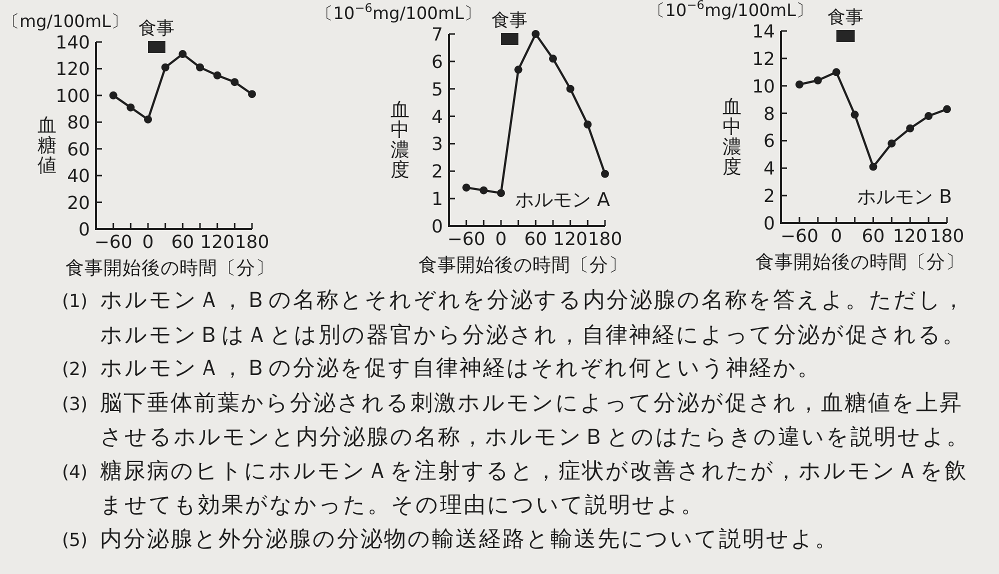 The height and width of the screenshot is (574, 999). What do you see at coordinates (763, 59) in the screenshot?
I see `y-tick-label: 12` at bounding box center [763, 59].